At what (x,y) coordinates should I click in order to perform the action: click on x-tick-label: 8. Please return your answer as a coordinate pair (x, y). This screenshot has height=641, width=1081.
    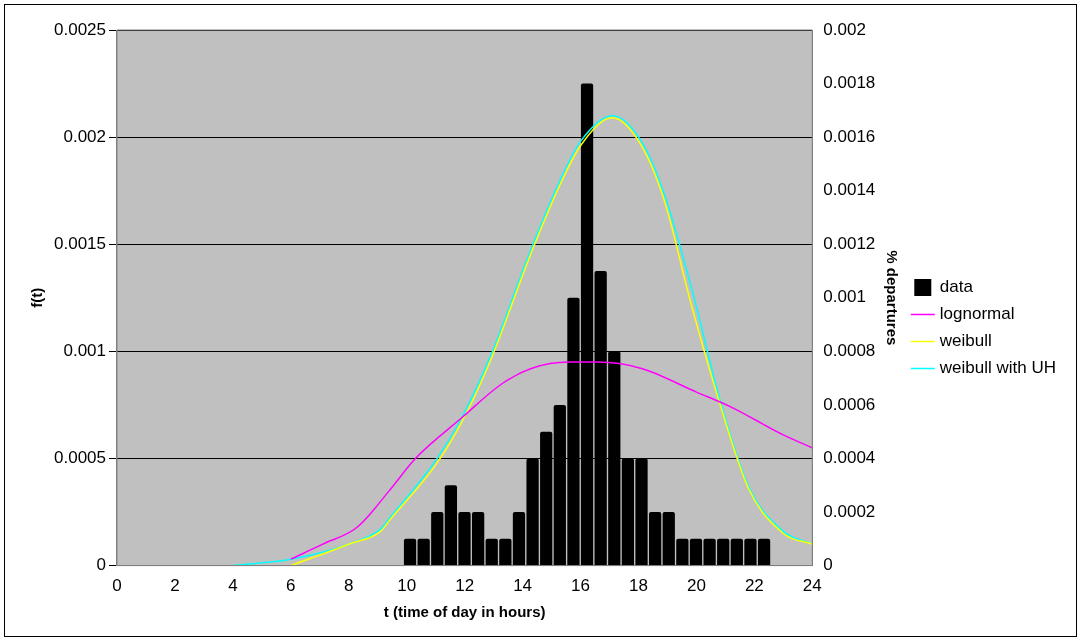
    Looking at the image, I should click on (349, 586).